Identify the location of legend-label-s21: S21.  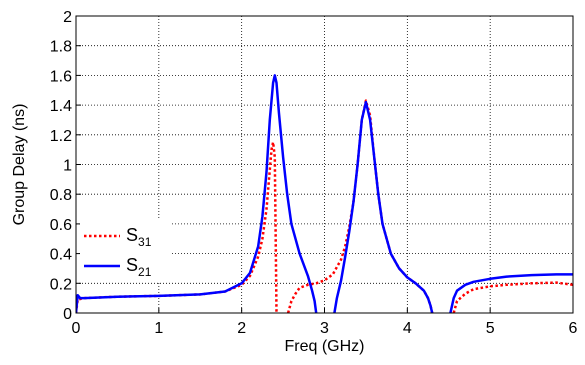
(139, 267).